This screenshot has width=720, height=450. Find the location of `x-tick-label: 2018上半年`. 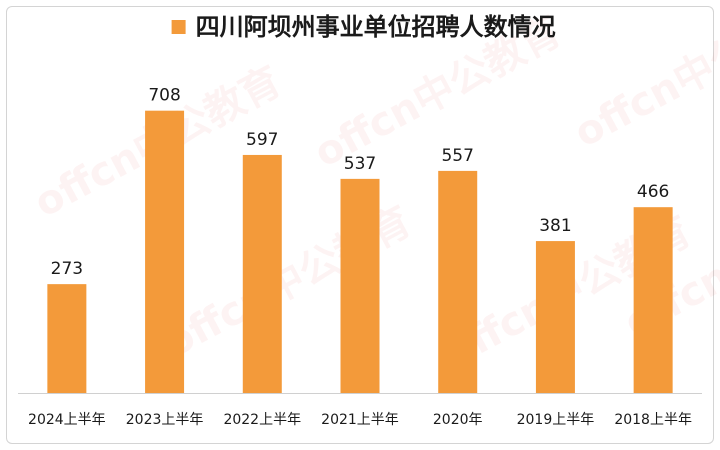

x-tick-label: 2018上半年 is located at coordinates (653, 420).